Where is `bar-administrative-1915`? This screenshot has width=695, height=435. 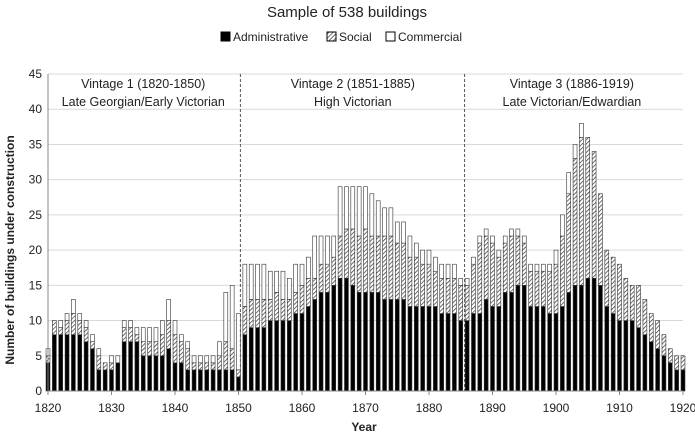
bar-administrative-1915 is located at coordinates (651, 366).